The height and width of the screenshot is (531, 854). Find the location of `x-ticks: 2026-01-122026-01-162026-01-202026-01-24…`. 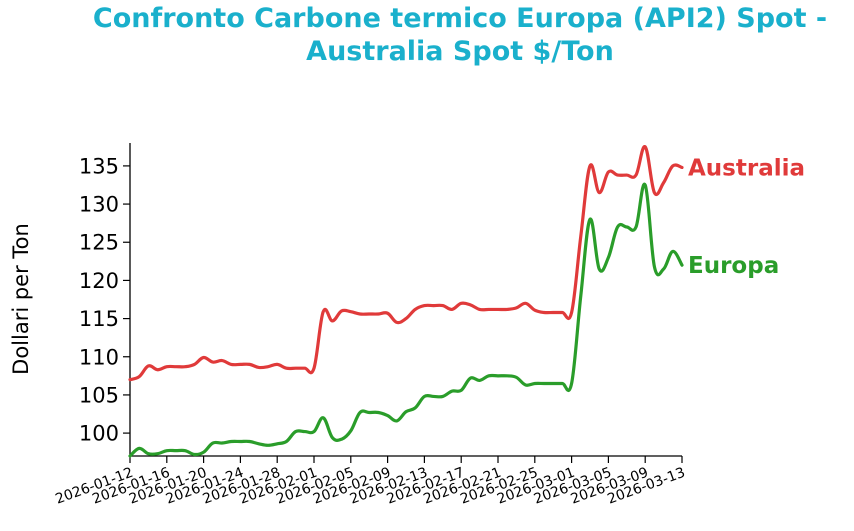

x-ticks: 2026-01-122026-01-162026-01-202026-01-24… is located at coordinates (370, 482).